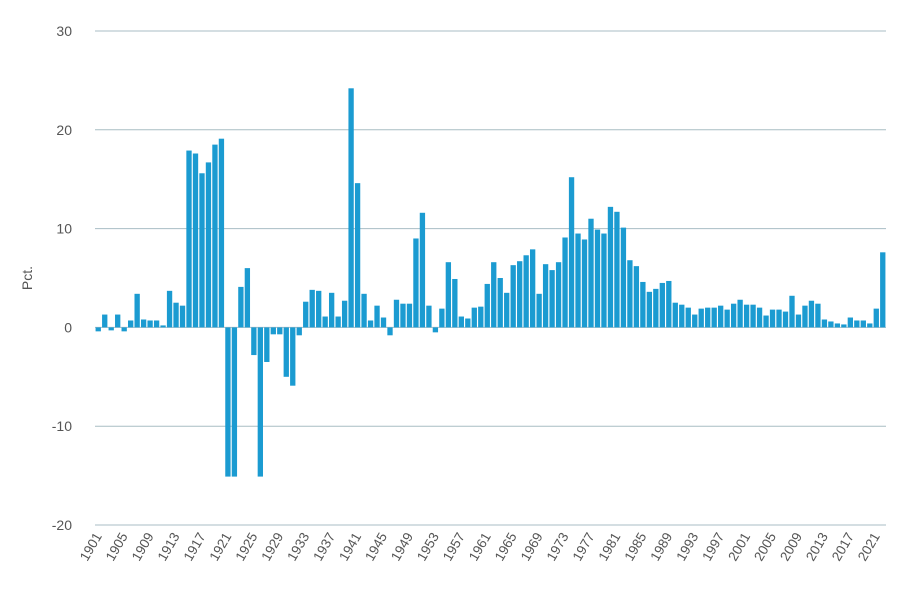 The image size is (900, 600). I want to click on bar-2008, so click(792, 311).